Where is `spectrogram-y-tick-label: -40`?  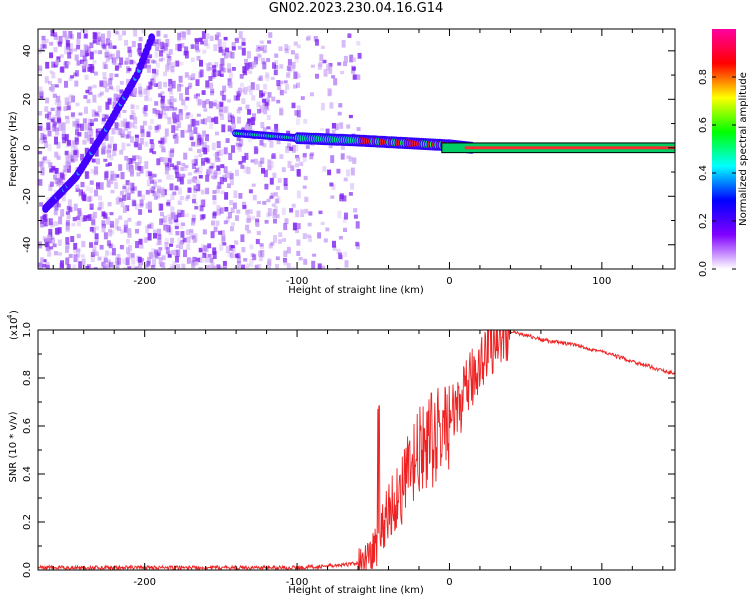
spectrogram-y-tick-label: -40 is located at coordinates (27, 245).